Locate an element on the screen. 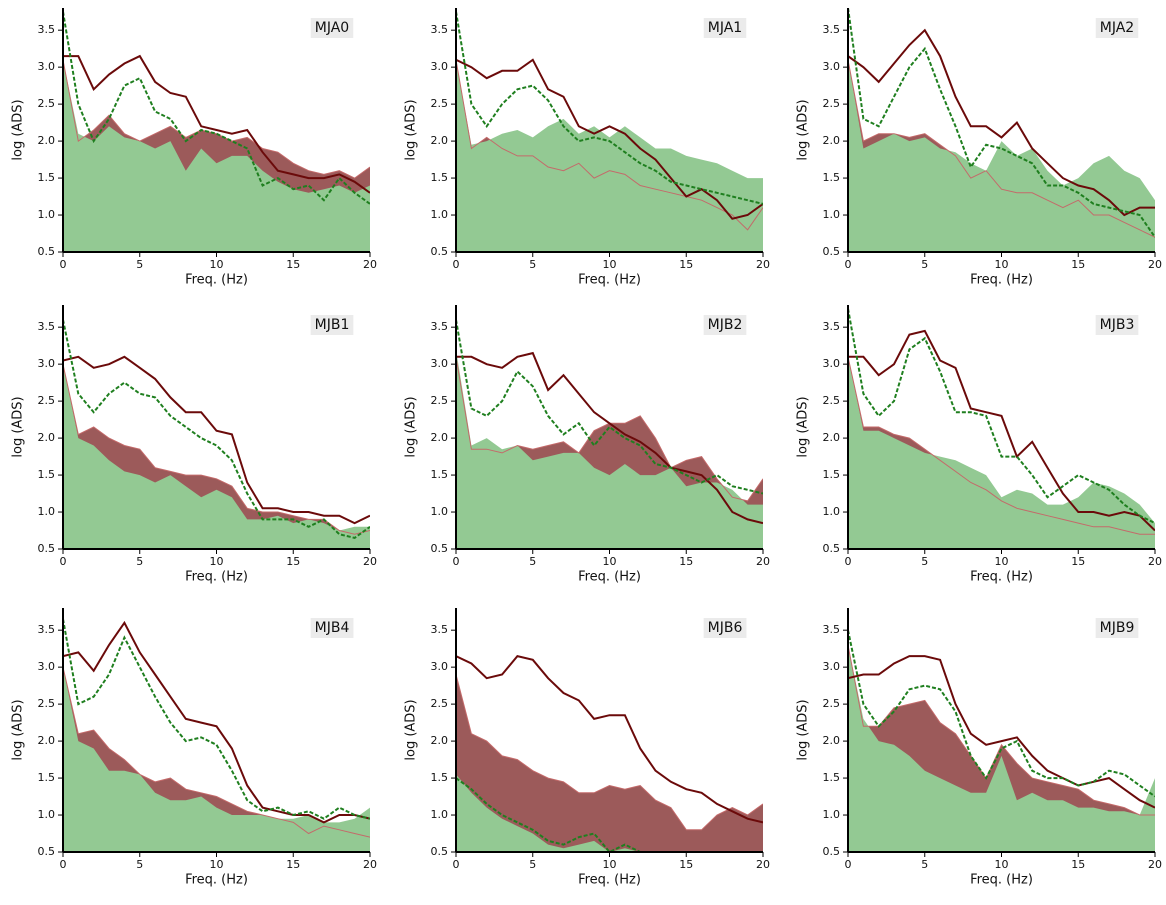  panel-title: MJA1 is located at coordinates (725, 28).